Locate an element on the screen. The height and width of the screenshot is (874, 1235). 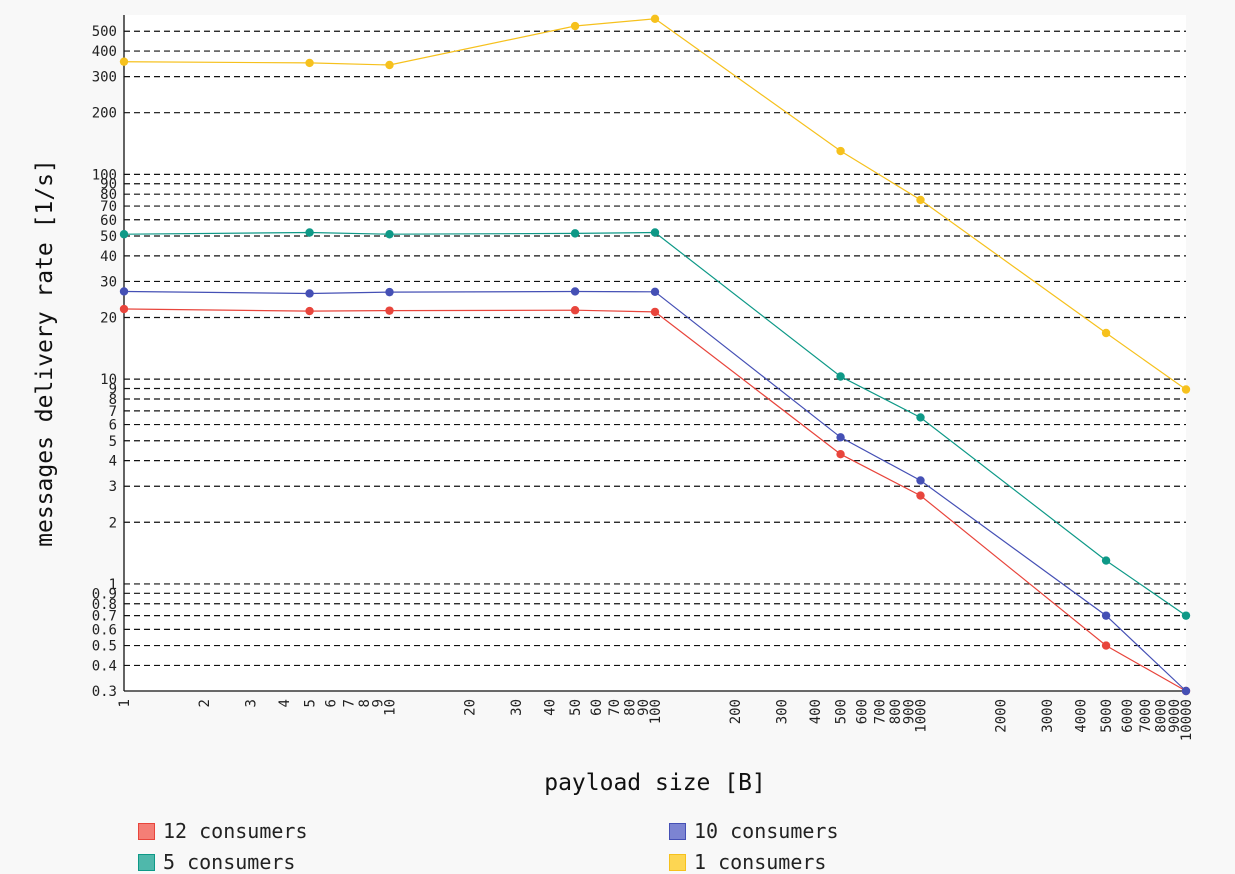
legend-item-10-consumers: 10 consumers is located at coordinates (754, 831).